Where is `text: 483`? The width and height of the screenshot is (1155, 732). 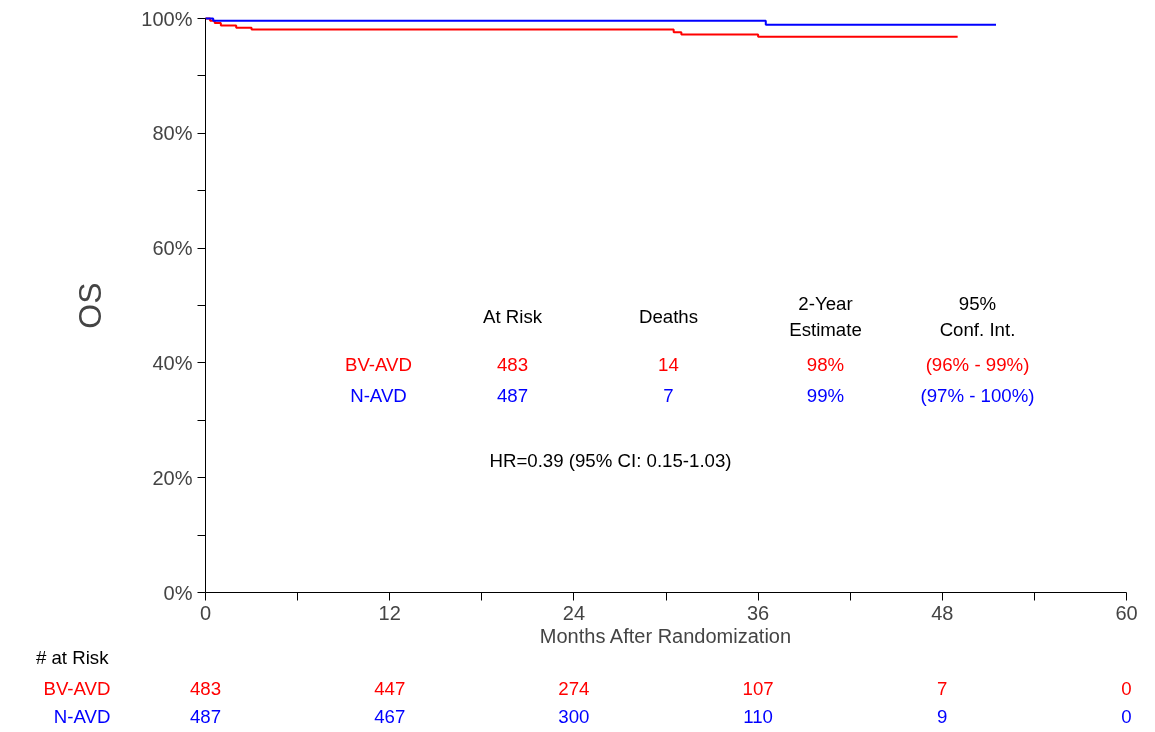
text: 483 is located at coordinates (205, 688).